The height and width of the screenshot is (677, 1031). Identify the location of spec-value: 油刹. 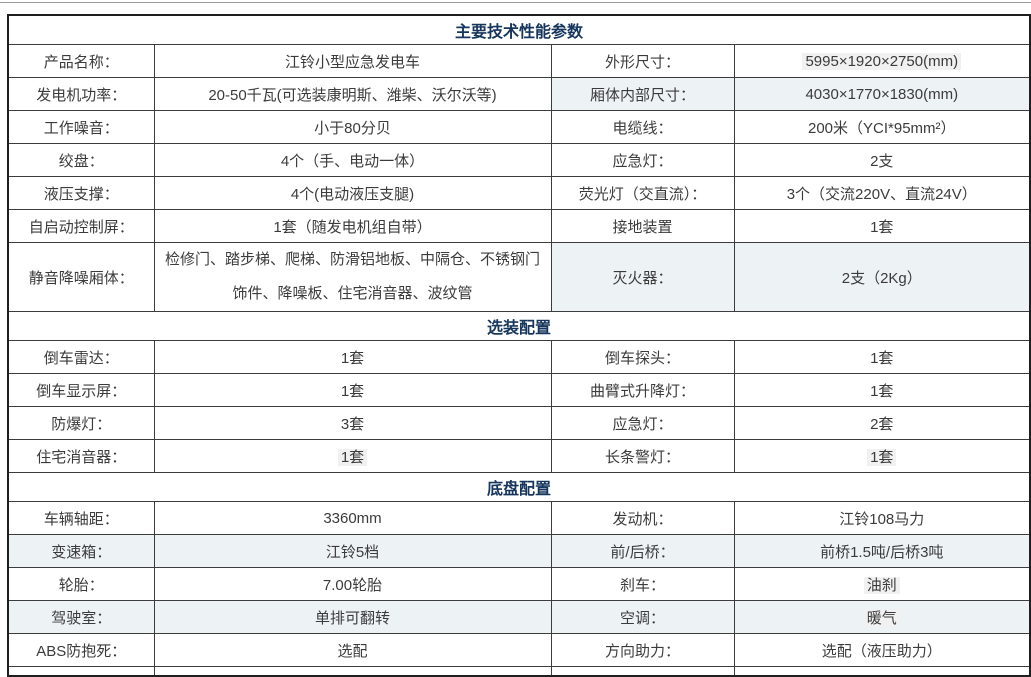
(882, 584).